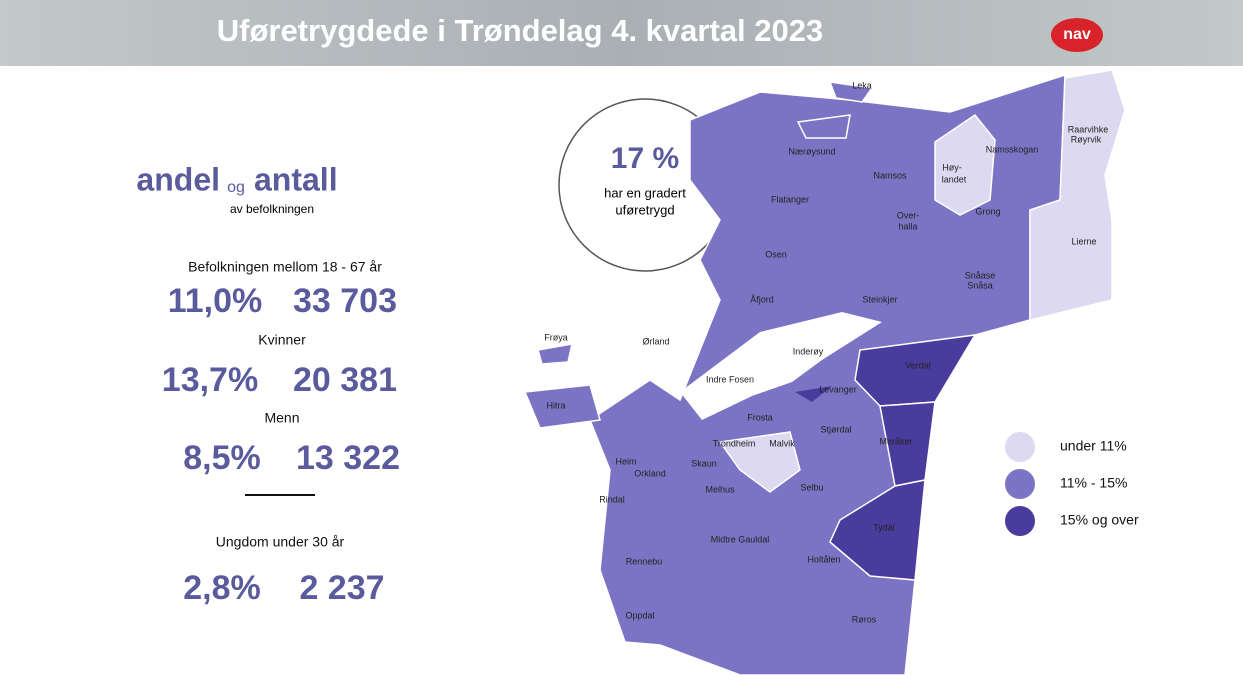 This screenshot has width=1243, height=675. Describe the element at coordinates (282, 340) in the screenshot. I see `group-label: Kvinner` at that location.